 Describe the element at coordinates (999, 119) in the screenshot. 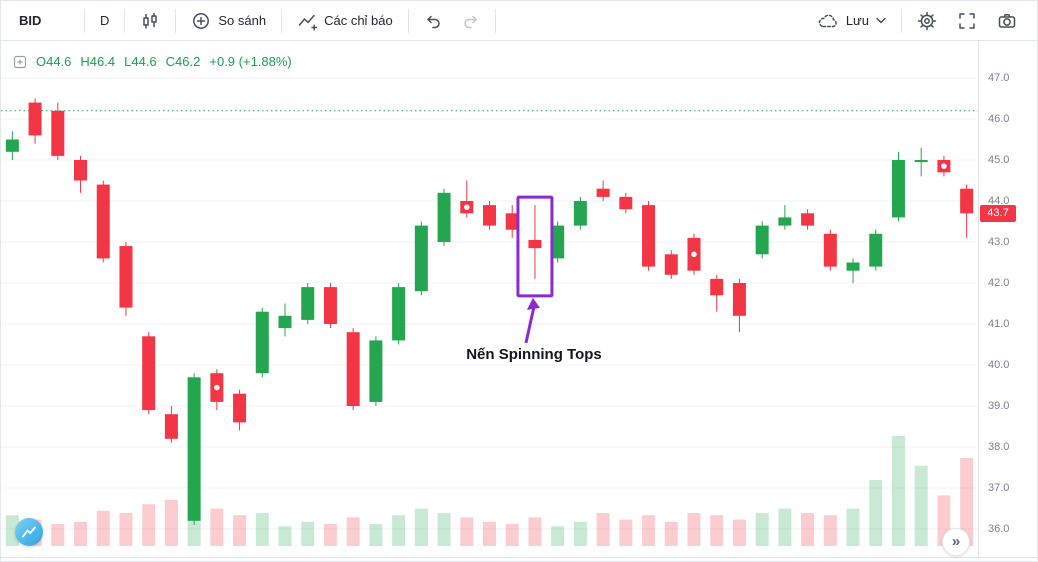

I see `price-axis-label: 46.0` at that location.